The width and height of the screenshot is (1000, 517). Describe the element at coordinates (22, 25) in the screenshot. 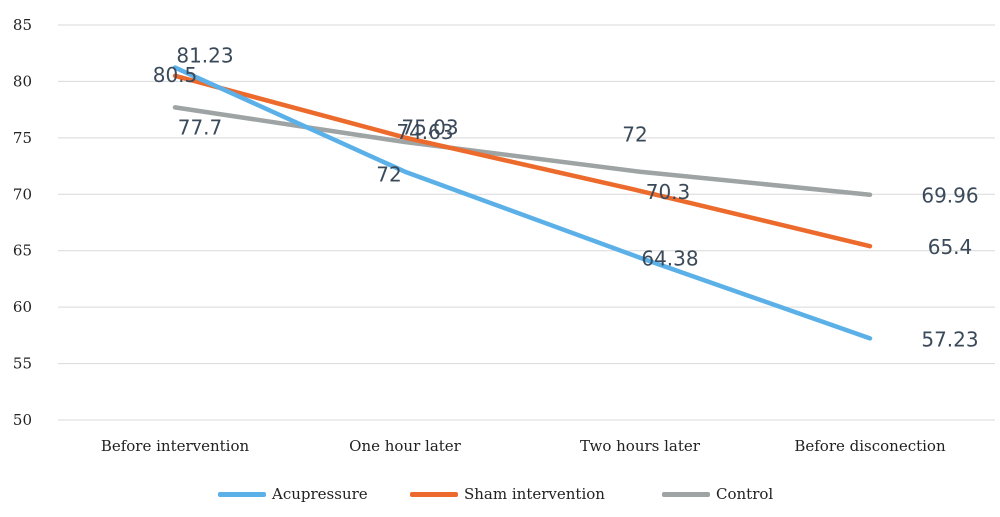

I see `y-tick-label: 85` at that location.